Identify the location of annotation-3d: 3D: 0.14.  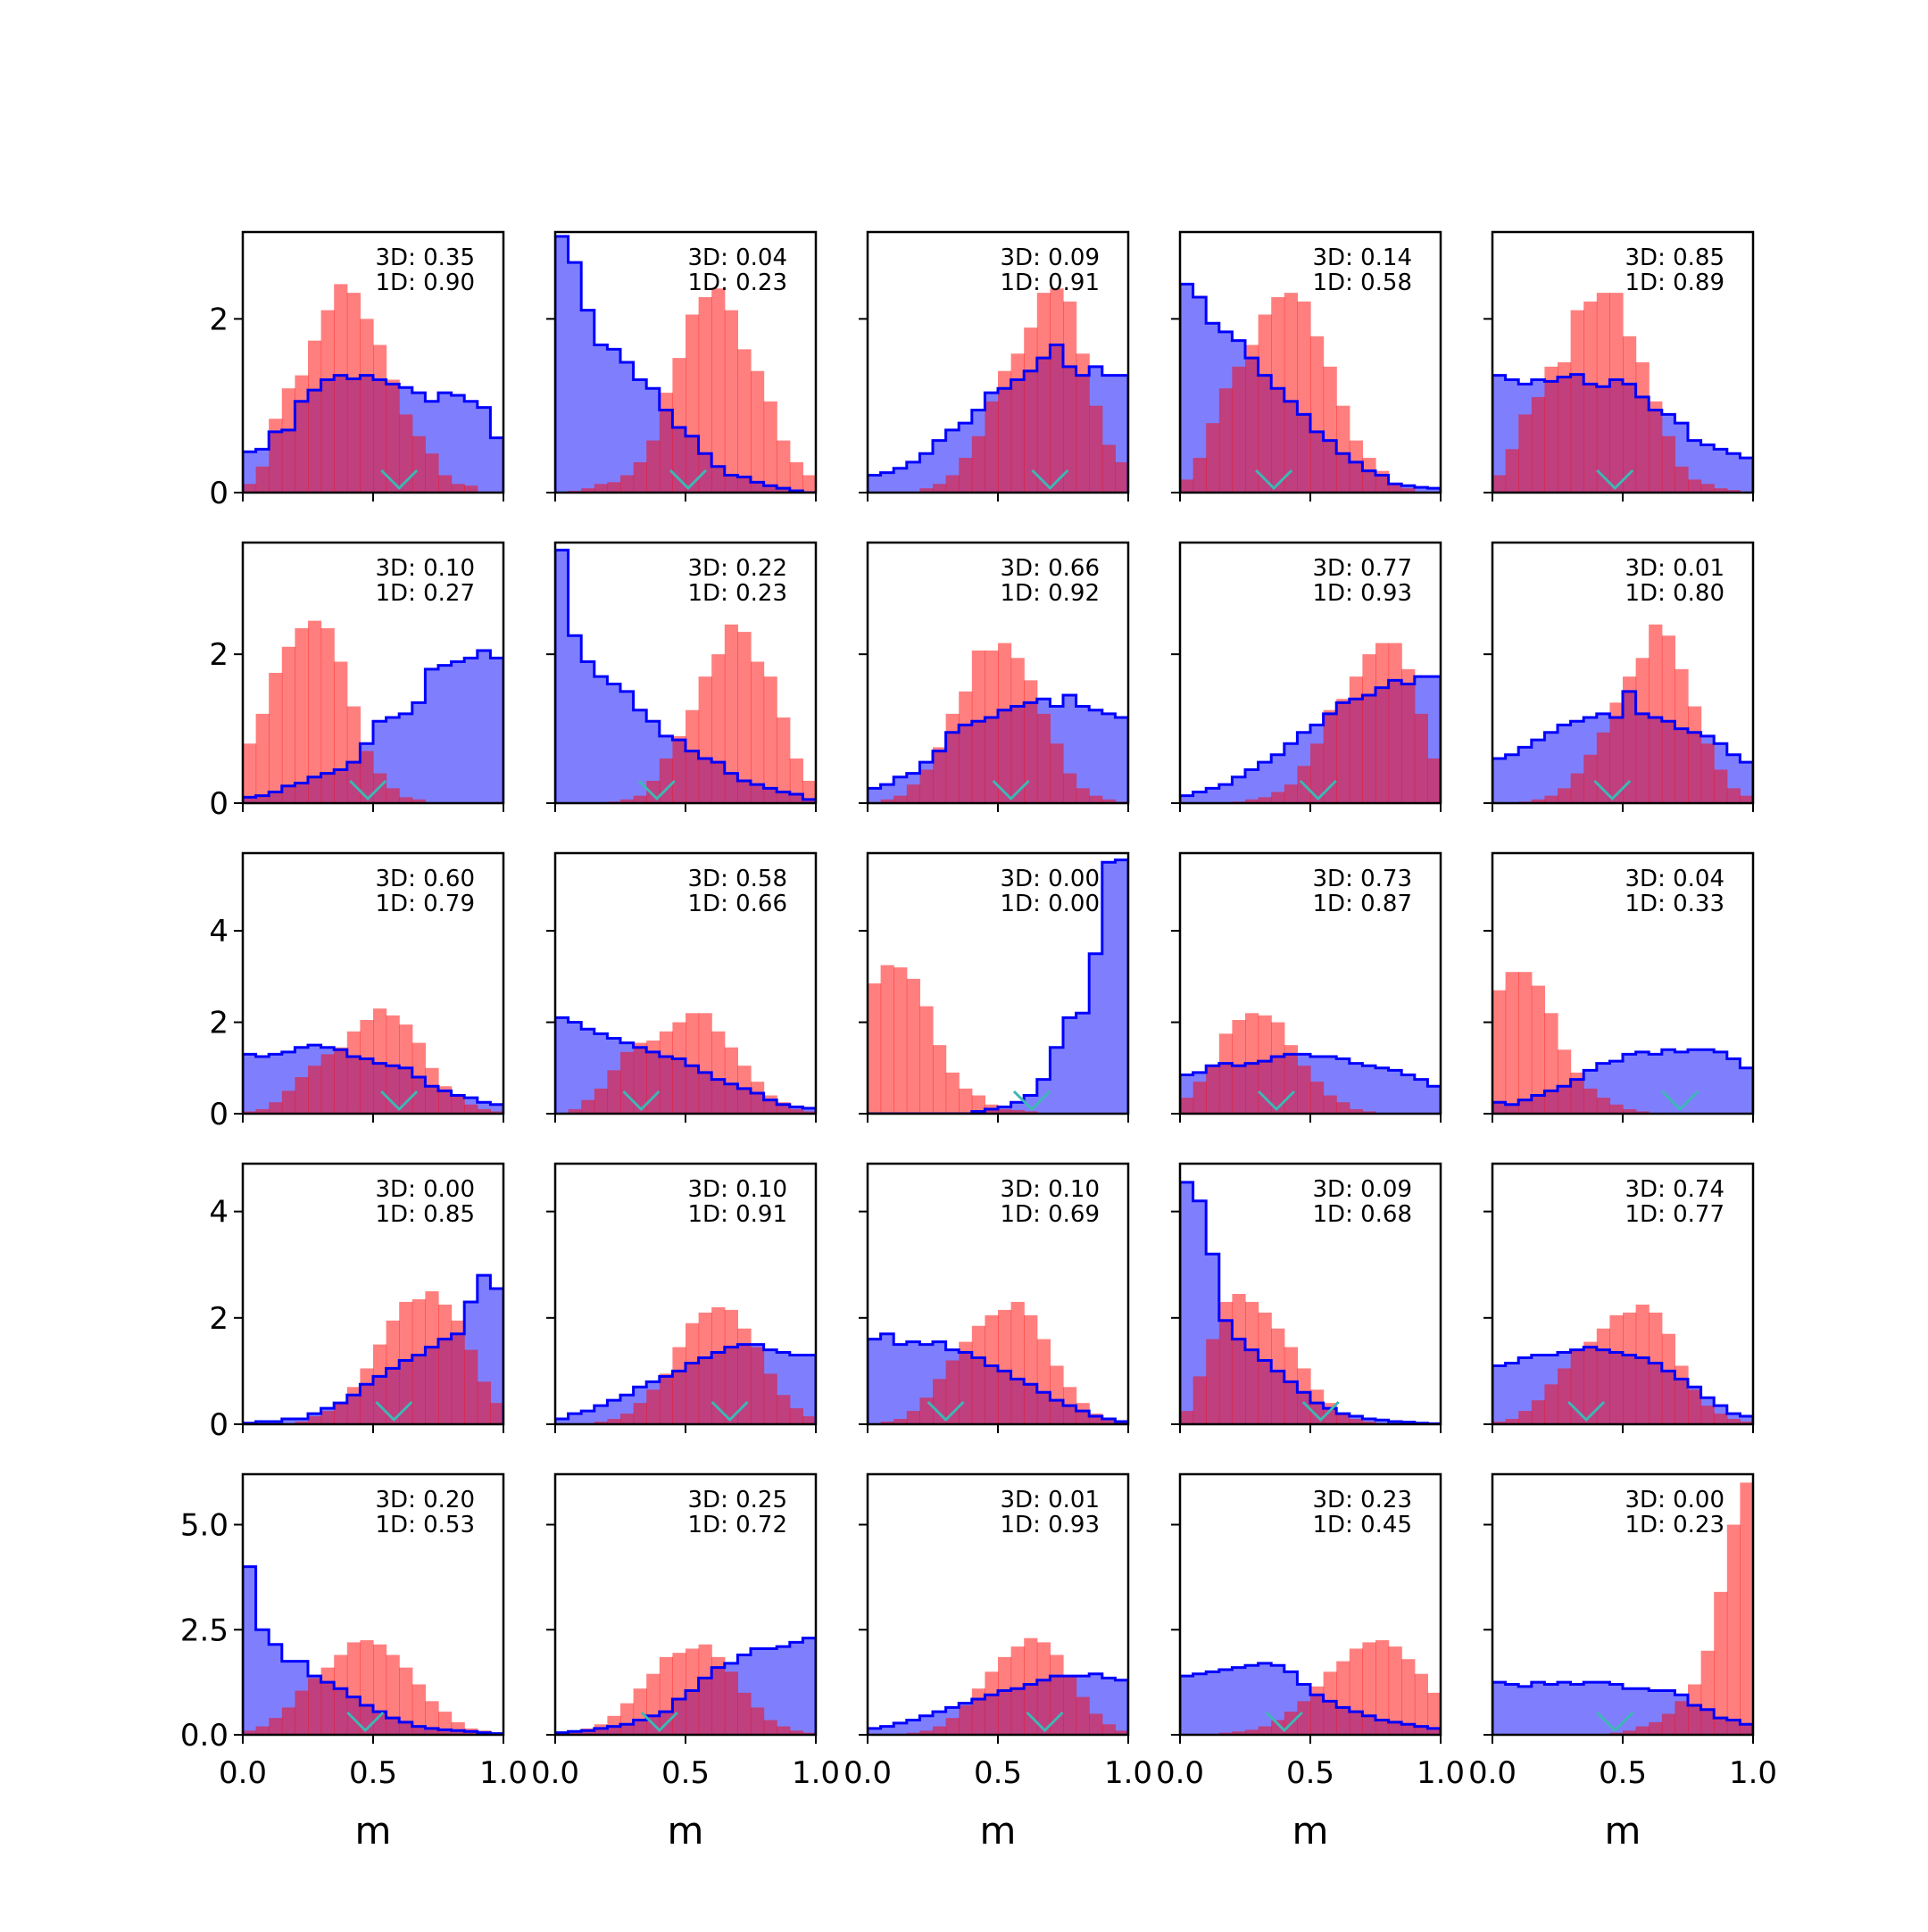
(1362, 258).